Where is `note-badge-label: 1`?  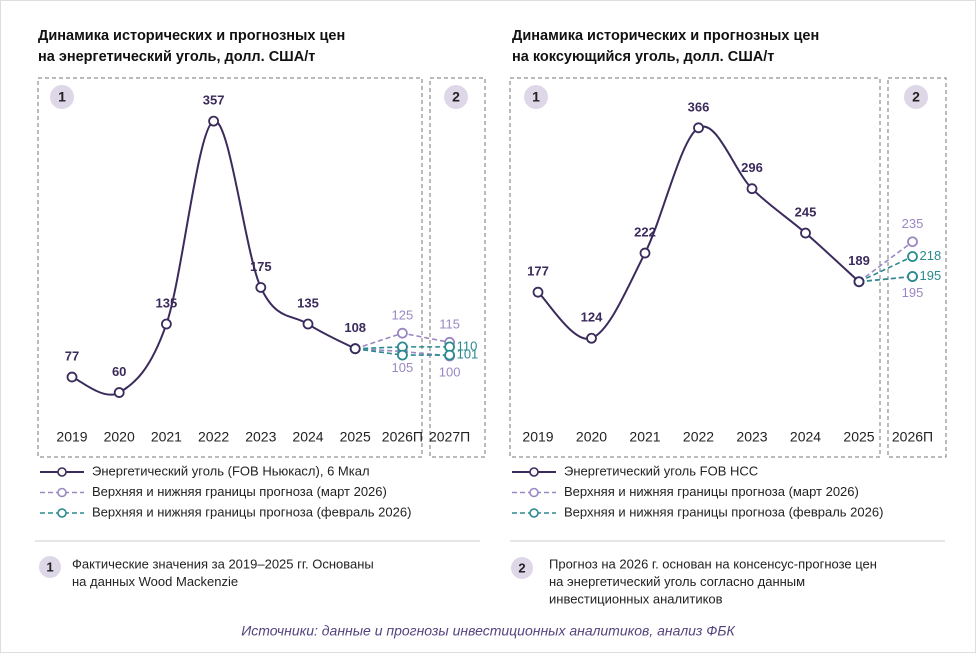 note-badge-label: 1 is located at coordinates (49, 566).